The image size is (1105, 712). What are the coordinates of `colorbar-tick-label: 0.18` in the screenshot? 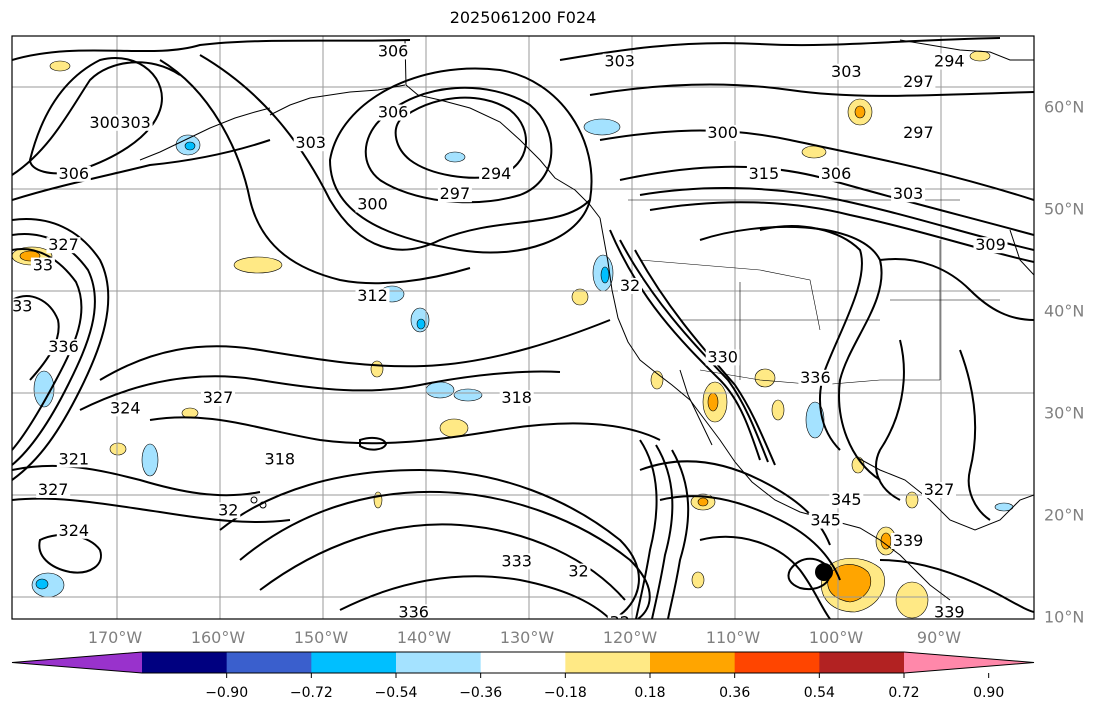 It's located at (649, 693).